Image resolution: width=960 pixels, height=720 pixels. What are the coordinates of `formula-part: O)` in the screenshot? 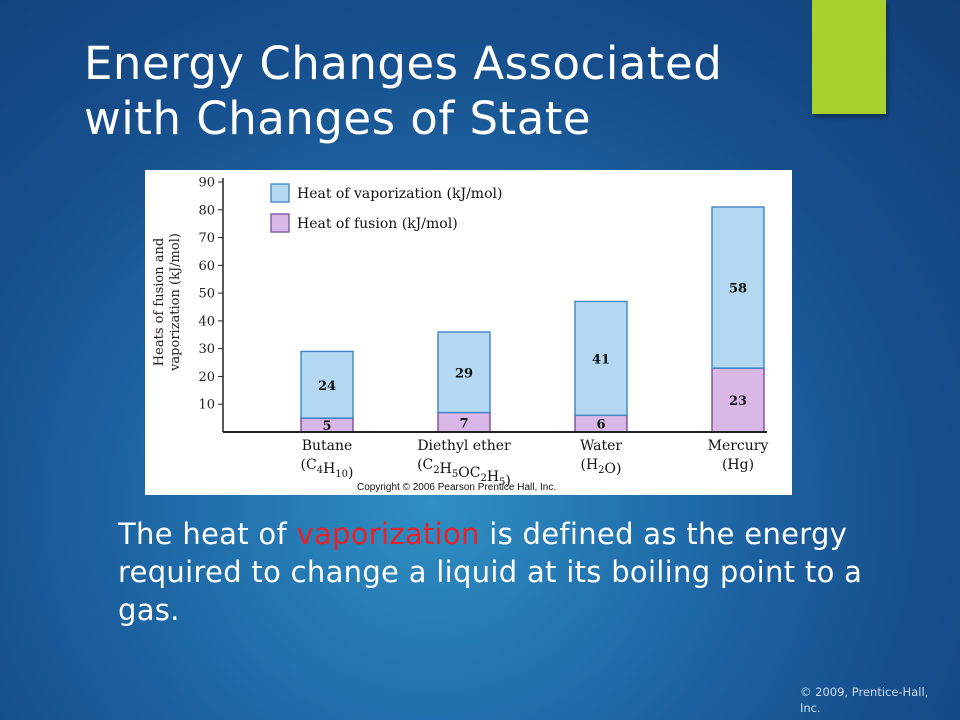 It's located at (613, 469).